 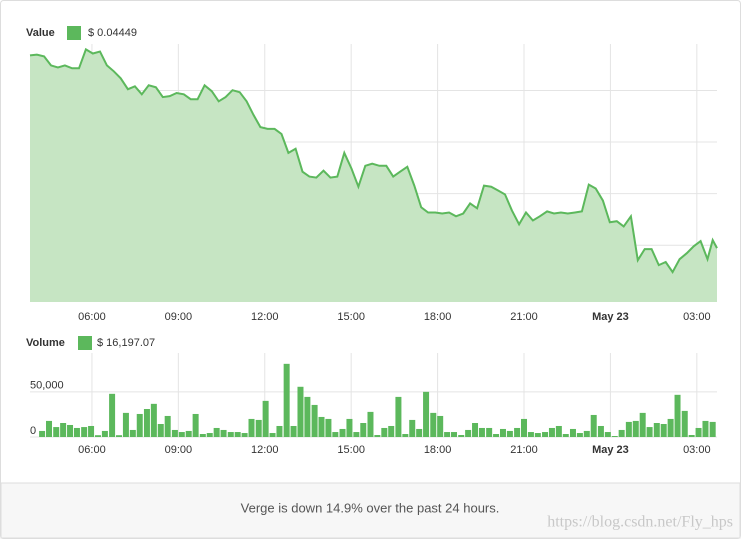 I want to click on x-tick-label: May 23, so click(x=610, y=317).